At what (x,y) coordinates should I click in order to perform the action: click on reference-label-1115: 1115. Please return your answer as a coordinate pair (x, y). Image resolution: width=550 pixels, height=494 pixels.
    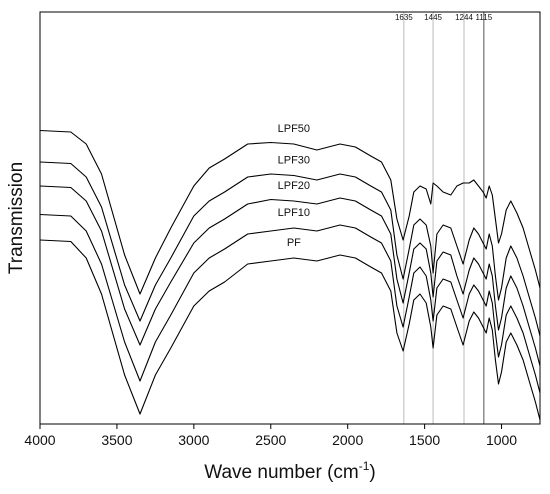
    Looking at the image, I should click on (484, 17).